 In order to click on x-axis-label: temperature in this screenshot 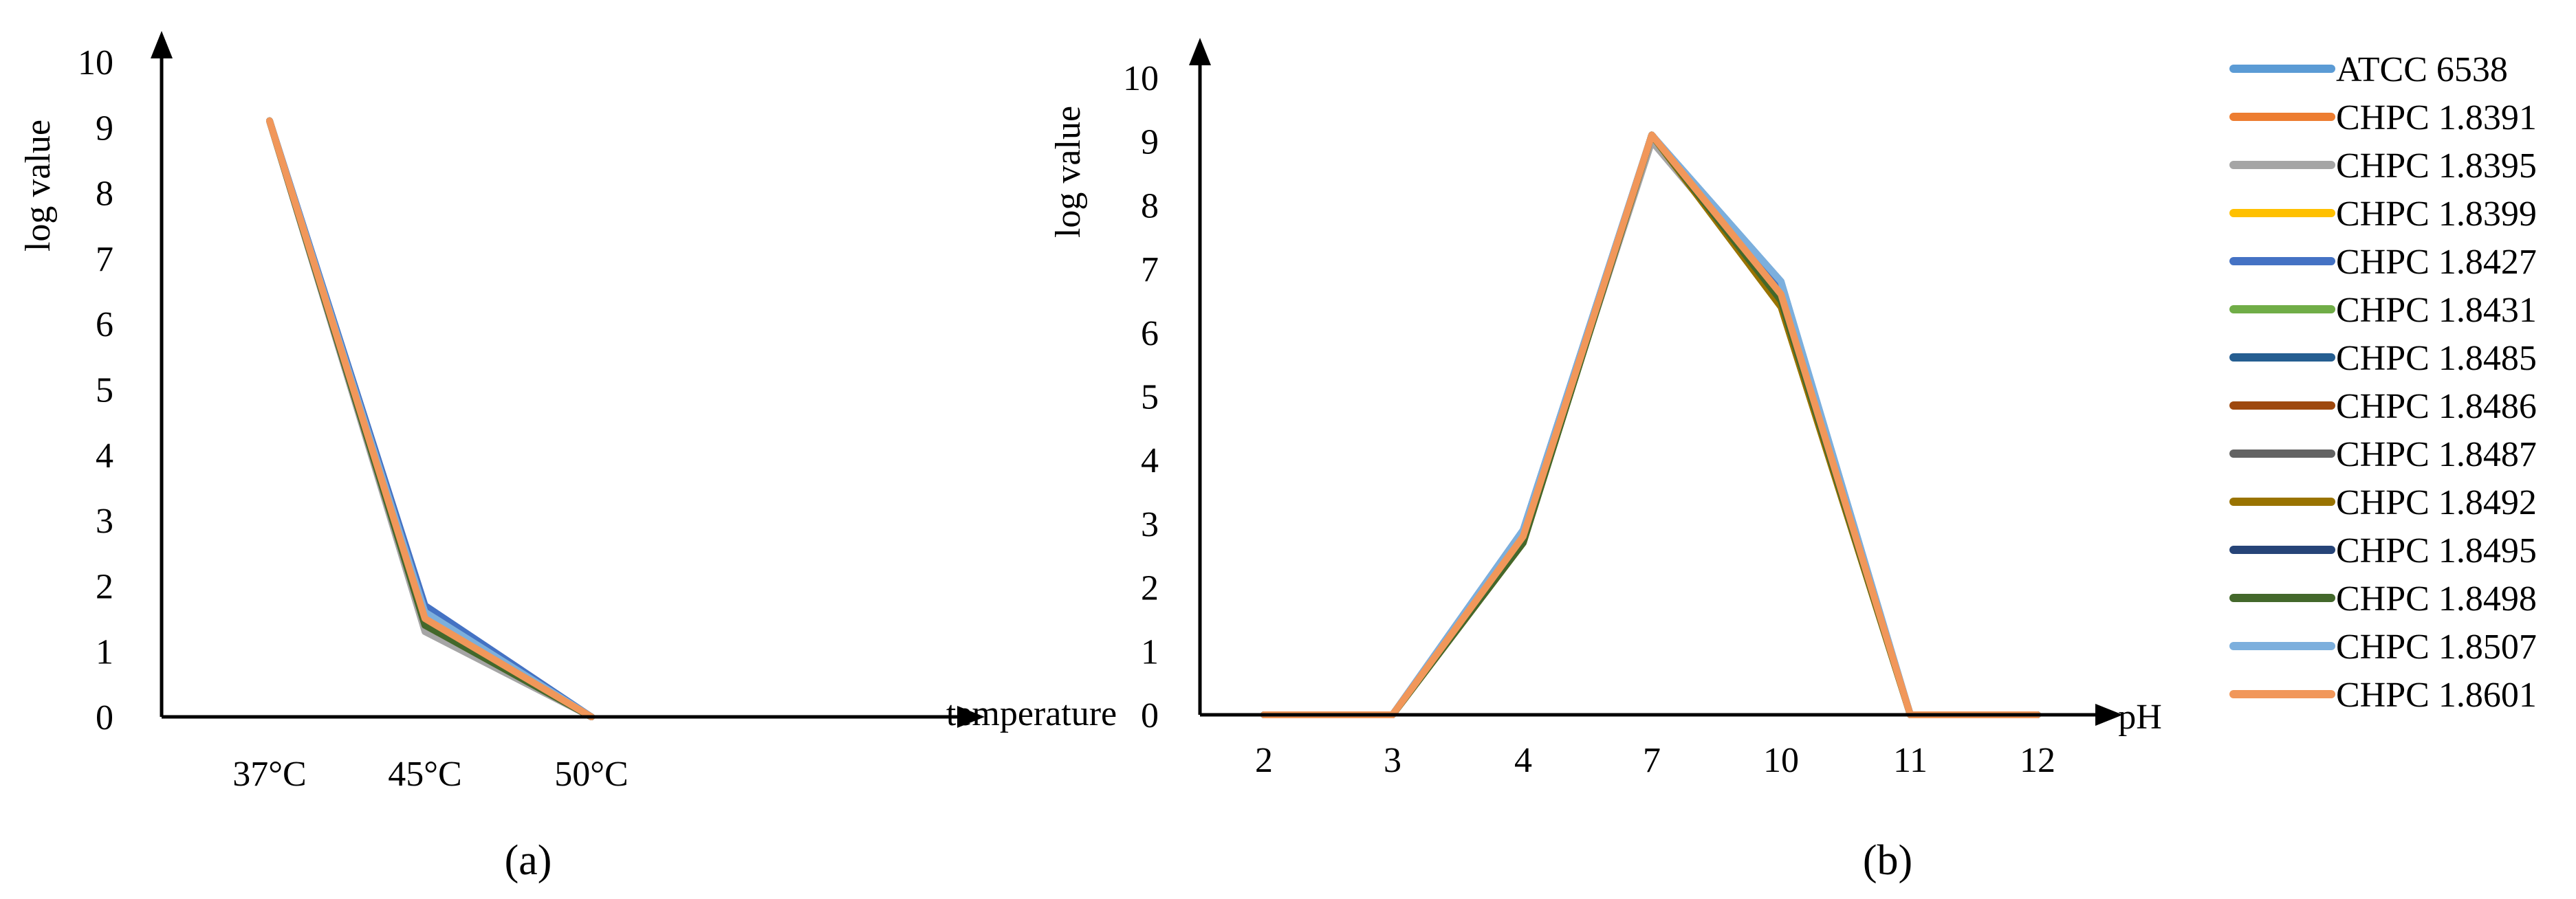, I will do `click(1031, 713)`.